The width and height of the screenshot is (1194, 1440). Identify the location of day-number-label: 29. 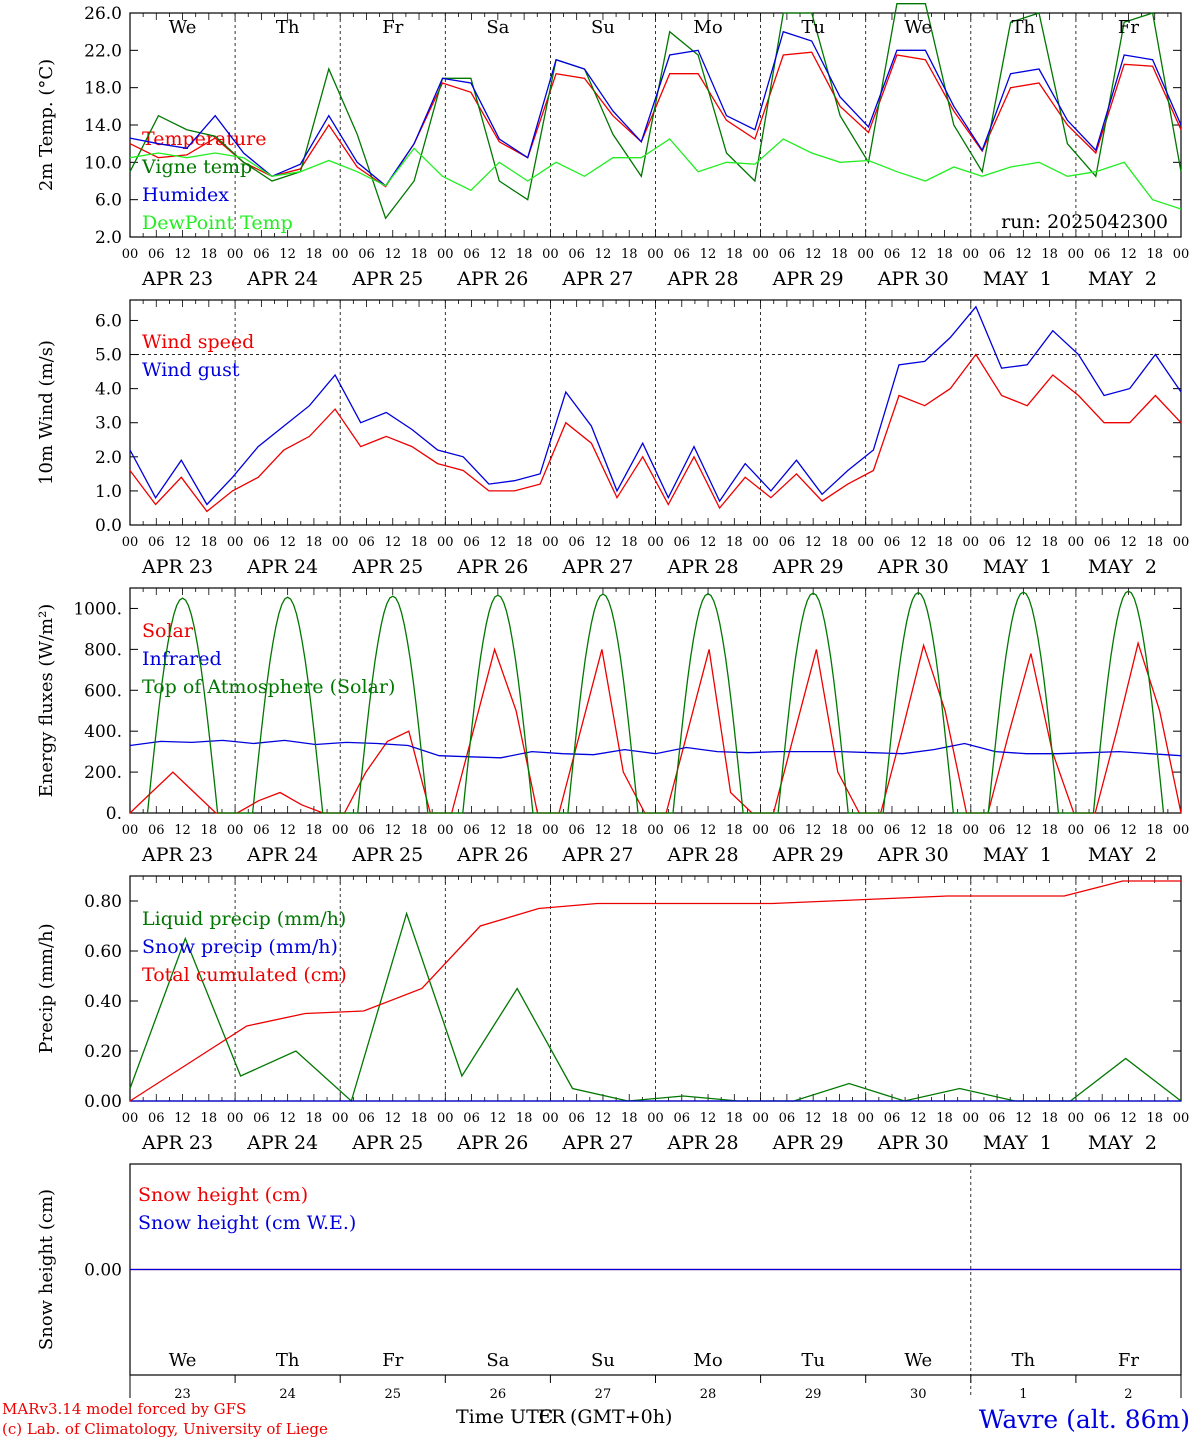
(813, 1394).